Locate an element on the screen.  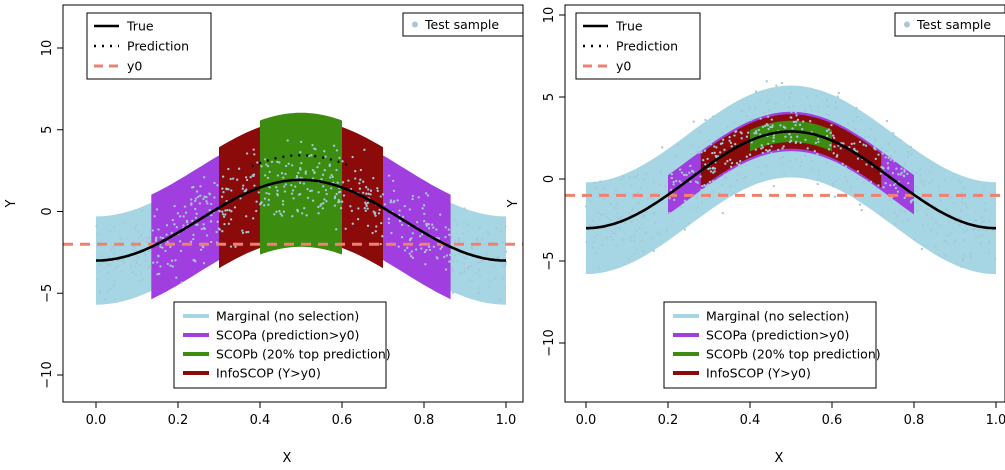
y-tick-label: 0 is located at coordinates (549, 179).